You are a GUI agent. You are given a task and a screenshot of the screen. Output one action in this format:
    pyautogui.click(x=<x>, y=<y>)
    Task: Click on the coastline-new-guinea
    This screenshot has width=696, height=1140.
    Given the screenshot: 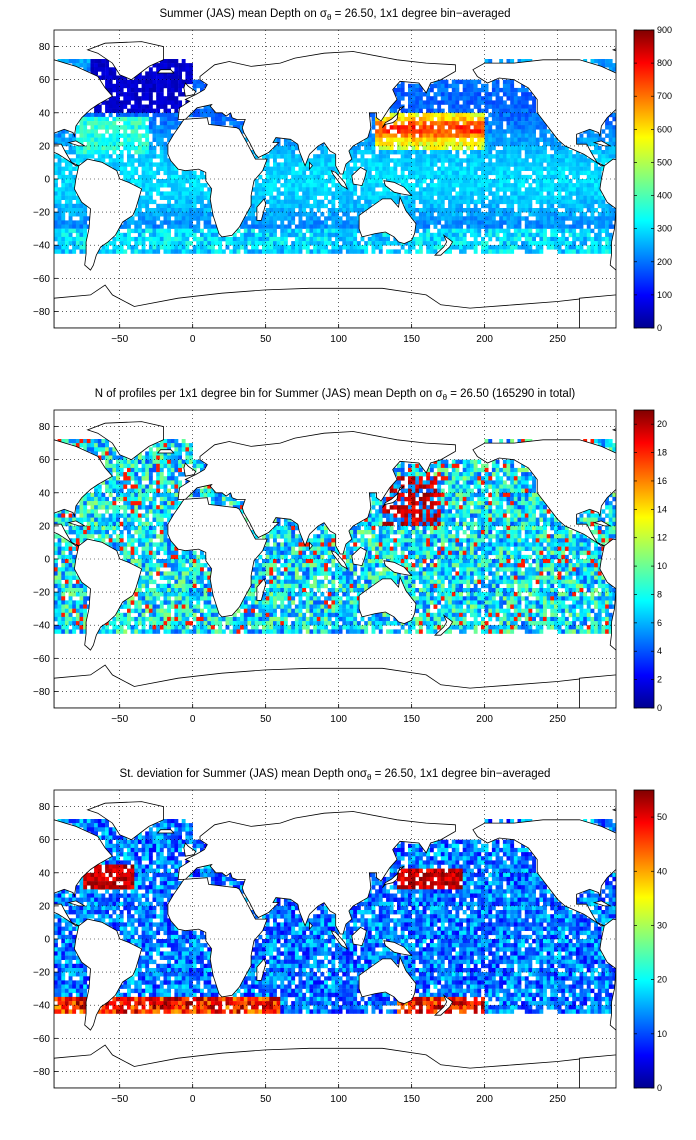 What is the action you would take?
    pyautogui.click(x=398, y=188)
    